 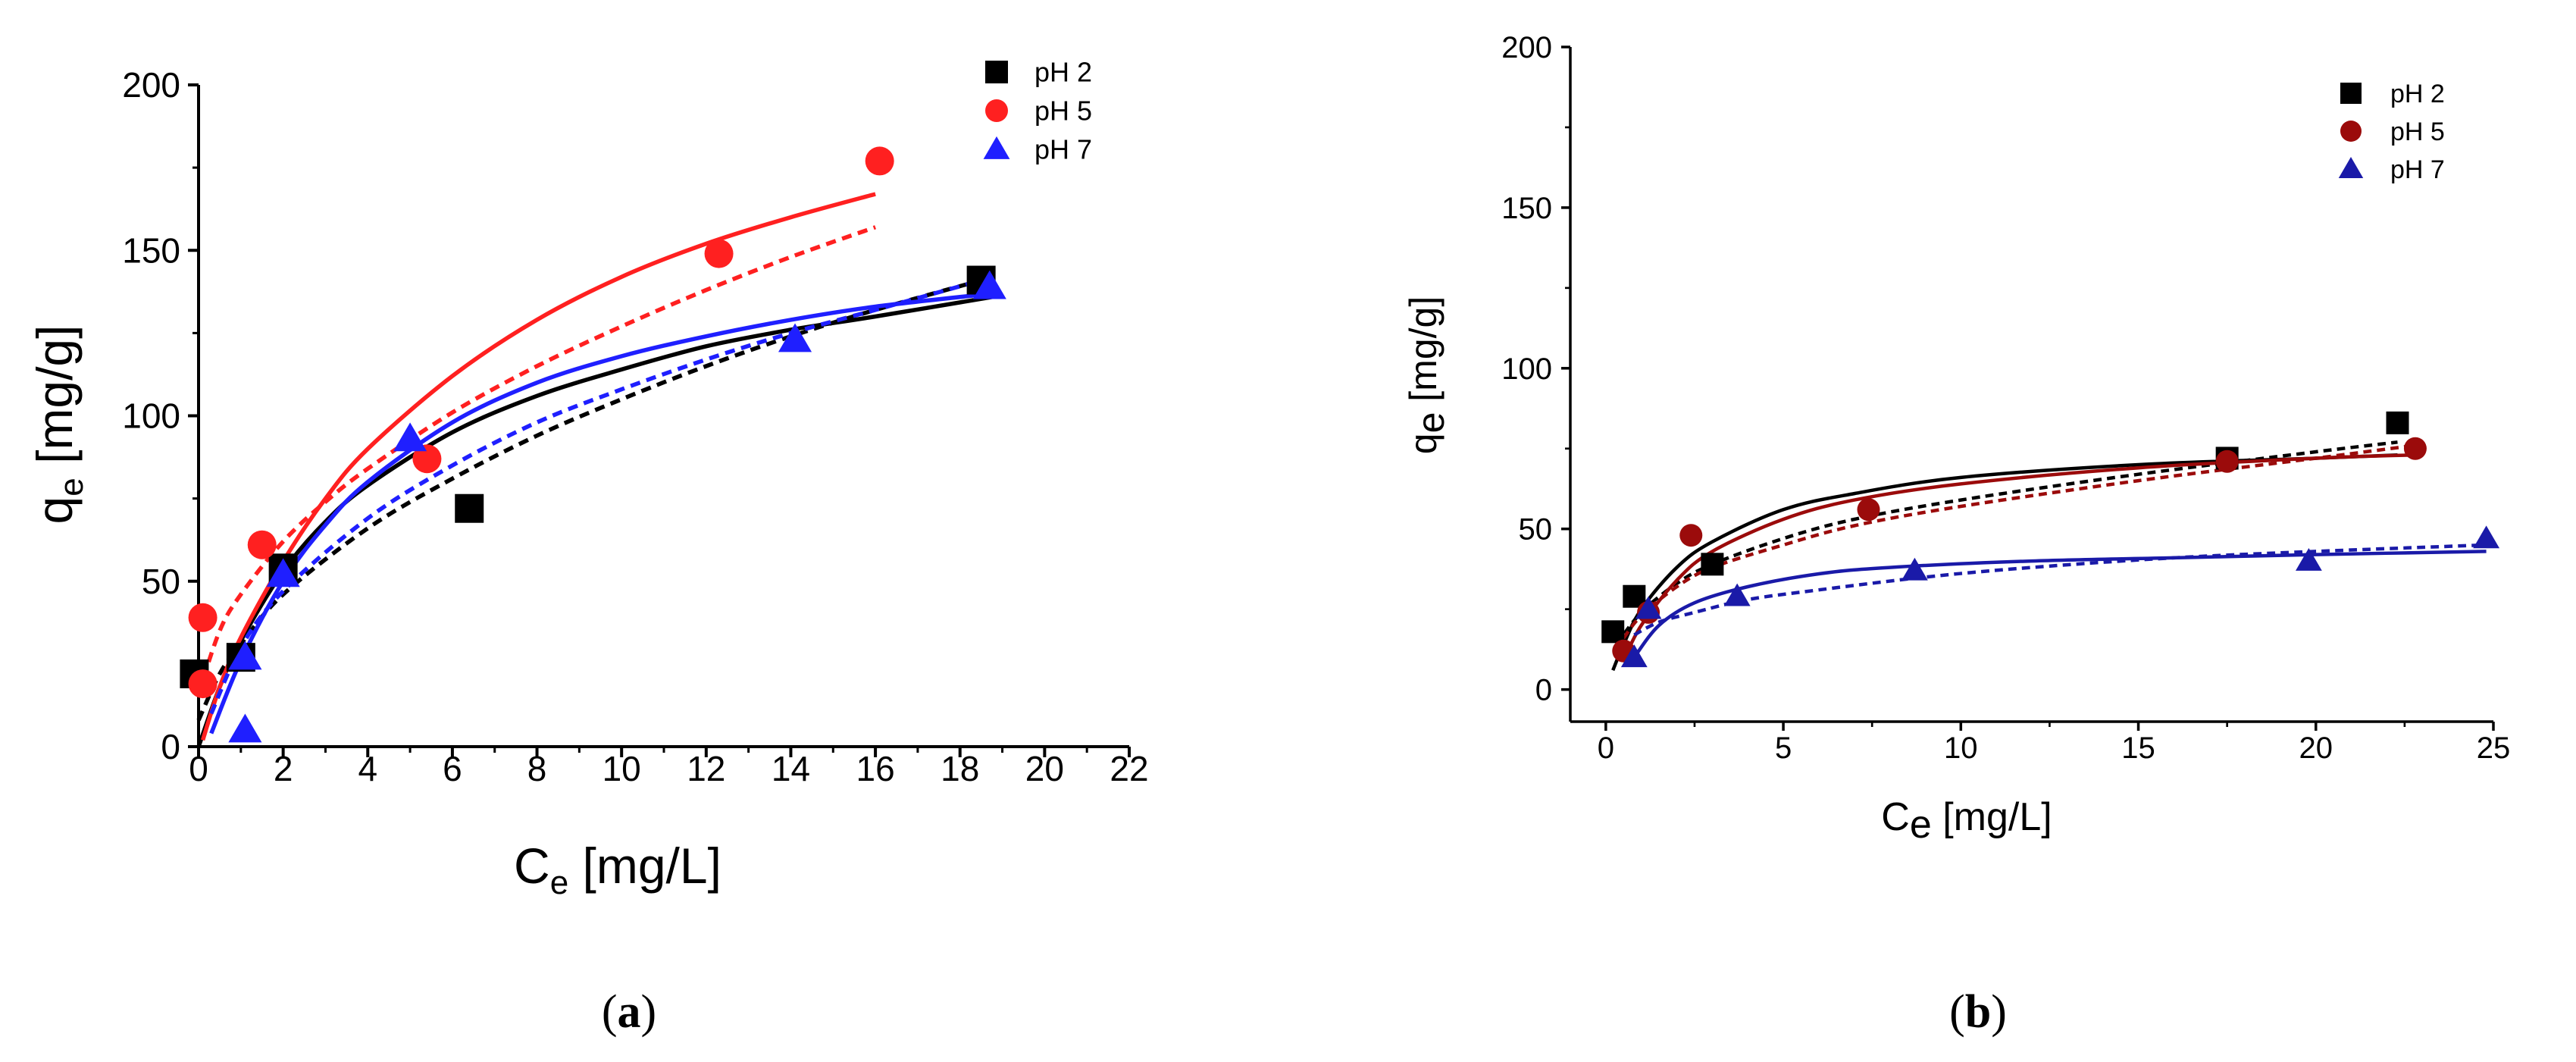 What do you see at coordinates (559, 882) in the screenshot?
I see `panel-a-x-label-sub: e` at bounding box center [559, 882].